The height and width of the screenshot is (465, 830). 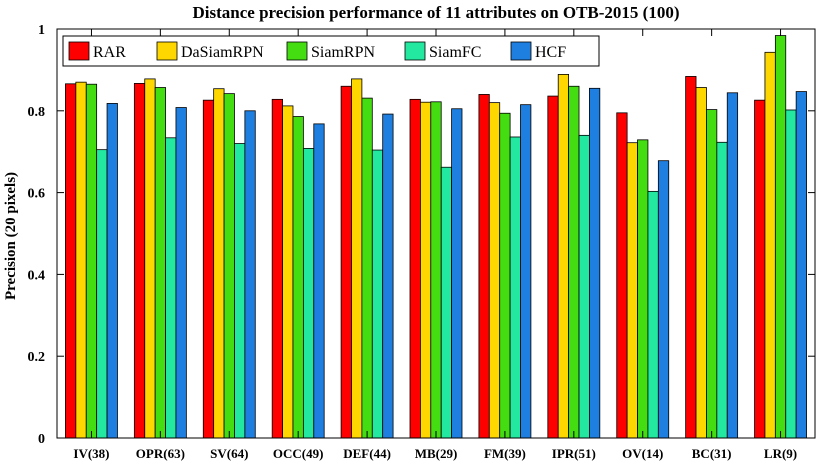 I want to click on x-tick-label: LR(9), so click(x=780, y=453).